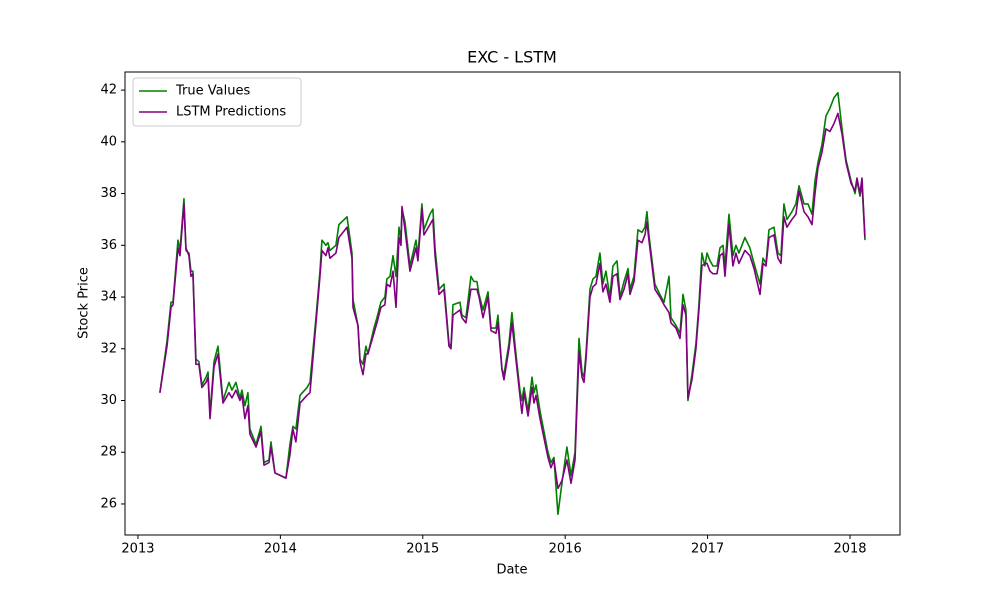 This screenshot has width=1000, height=604. I want to click on x-tick-label: 2015, so click(422, 549).